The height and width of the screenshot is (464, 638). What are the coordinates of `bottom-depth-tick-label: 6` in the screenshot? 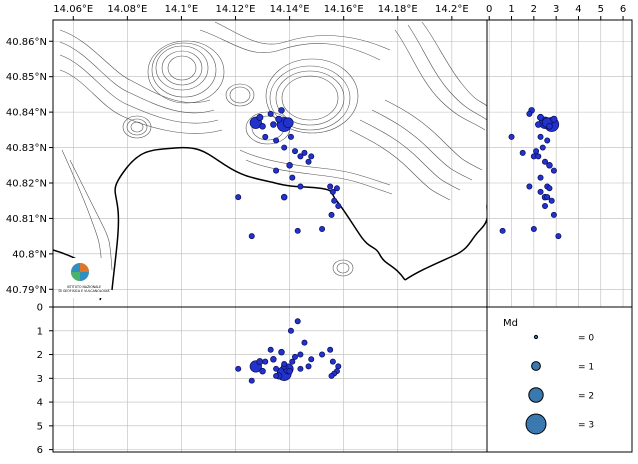 It's located at (40, 450).